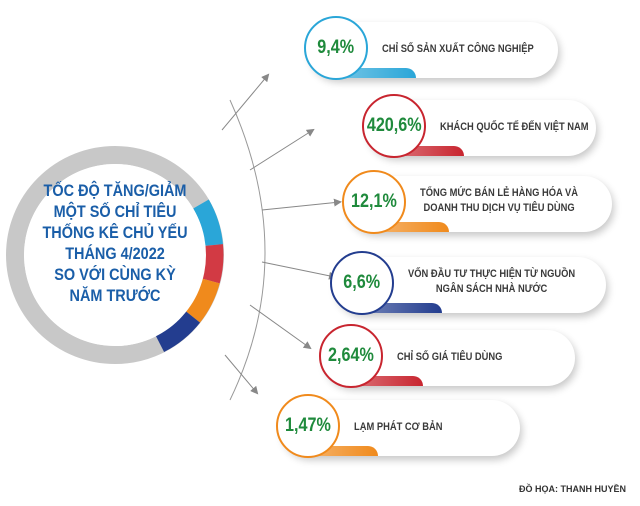  I want to click on indicator-ring: 9,4%, so click(336, 48).